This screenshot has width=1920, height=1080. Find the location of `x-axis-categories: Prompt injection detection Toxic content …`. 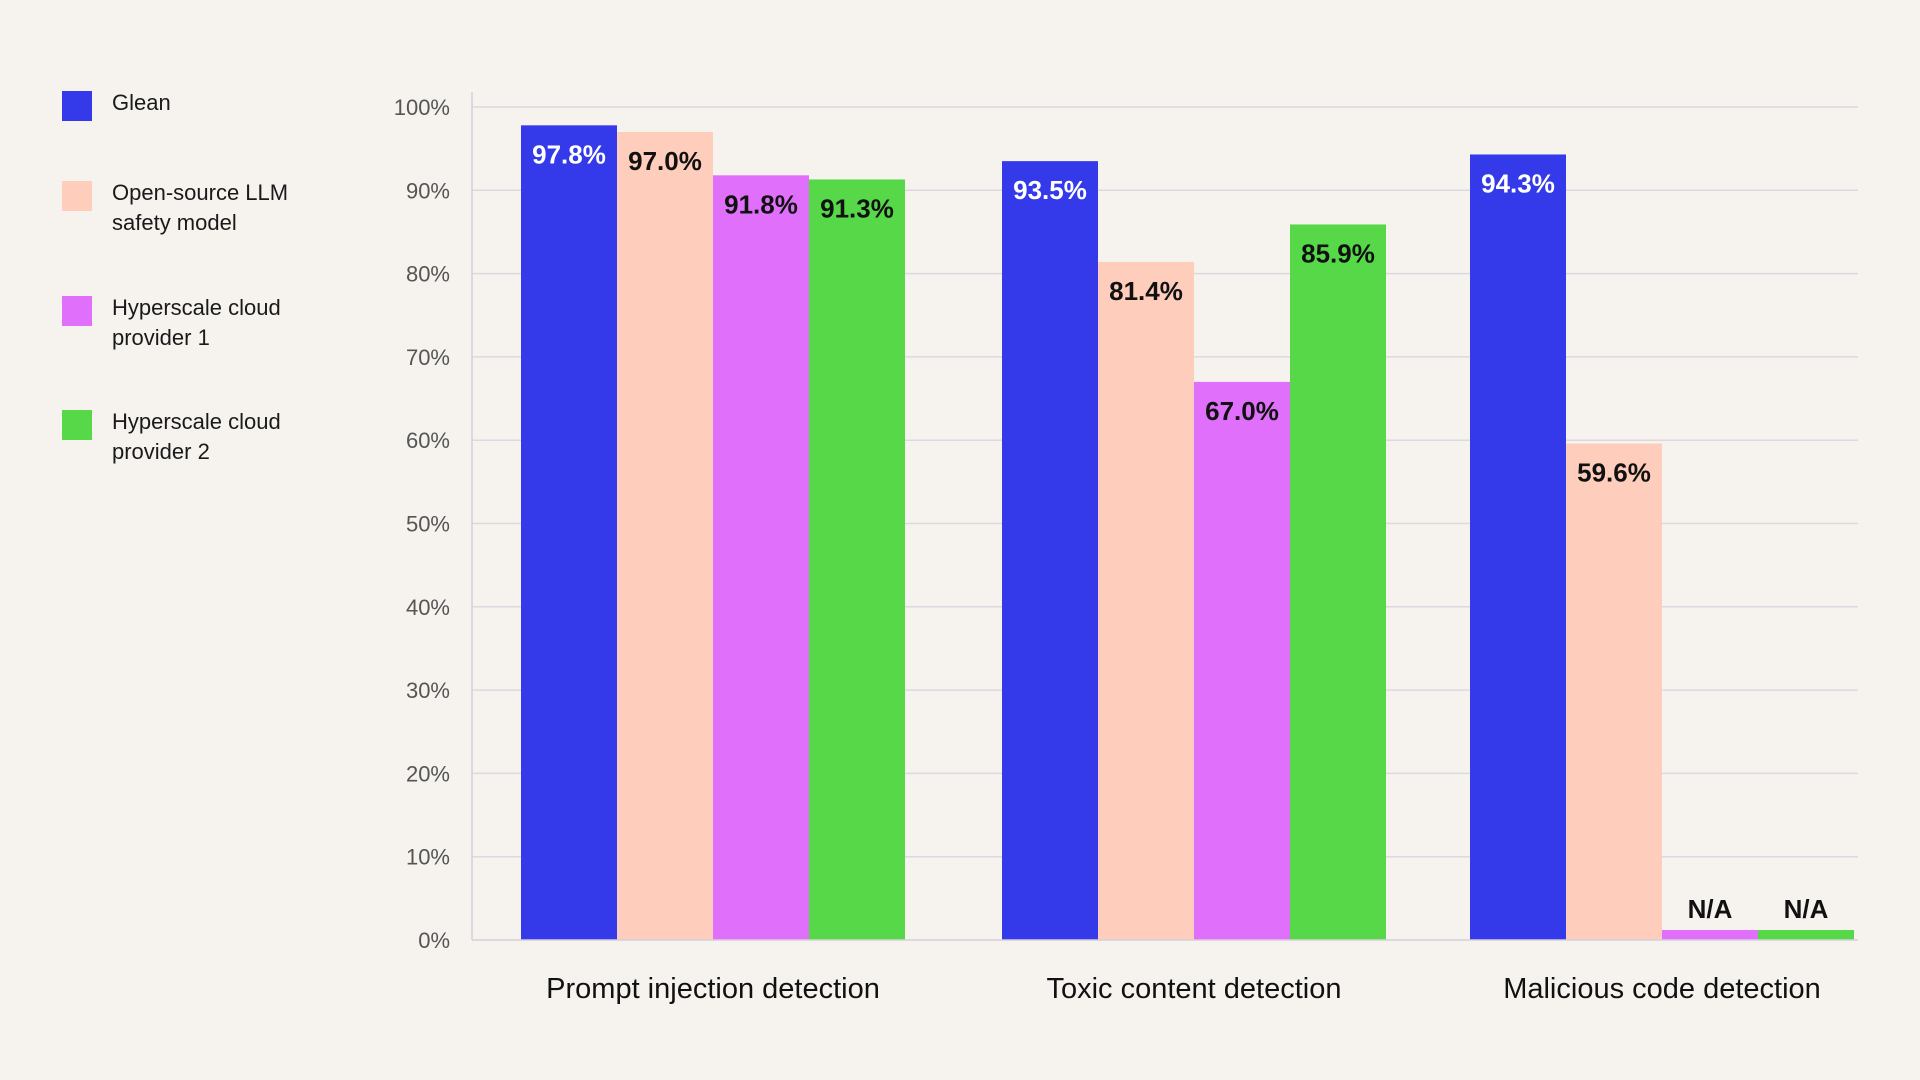

x-axis-categories: Prompt injection detection Toxic content … is located at coordinates (1183, 989).